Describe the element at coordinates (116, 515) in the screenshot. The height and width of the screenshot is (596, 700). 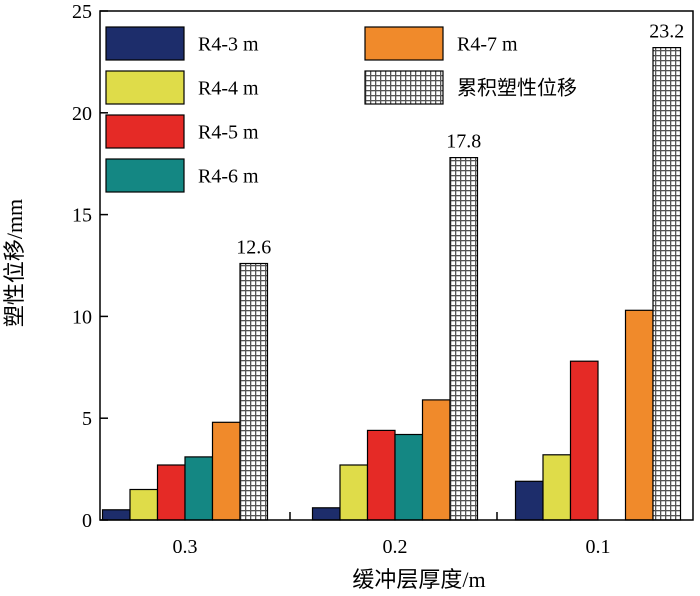
I see `bar-1-0.3` at that location.